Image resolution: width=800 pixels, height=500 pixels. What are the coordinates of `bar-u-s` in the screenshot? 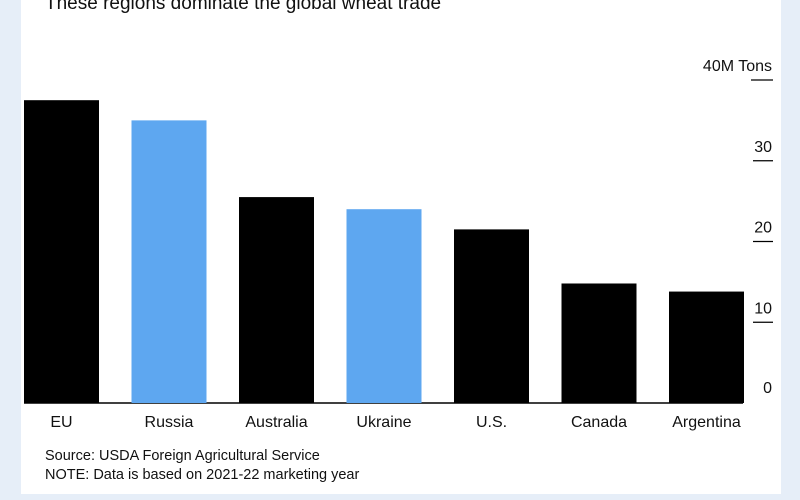 It's located at (491, 316).